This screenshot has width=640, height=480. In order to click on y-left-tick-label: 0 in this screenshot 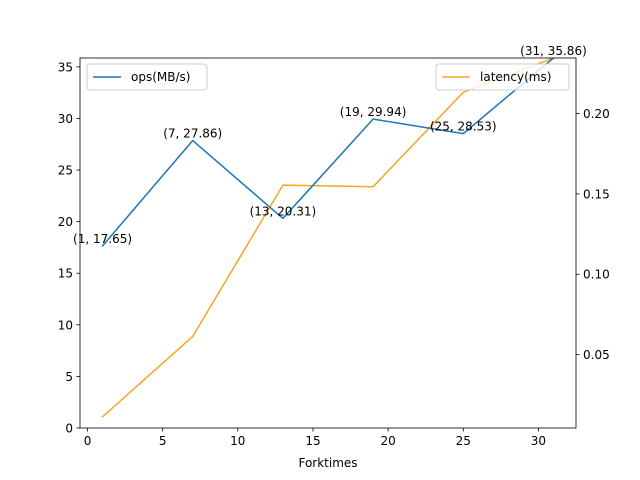, I will do `click(69, 429)`.